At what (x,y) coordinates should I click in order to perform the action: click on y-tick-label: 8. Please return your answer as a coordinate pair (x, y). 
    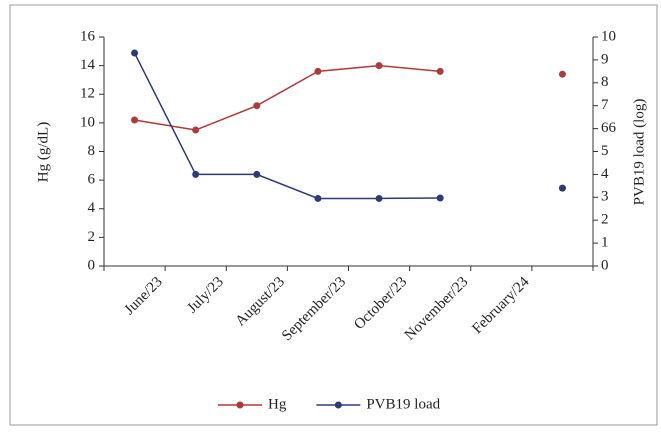
    Looking at the image, I should click on (92, 151).